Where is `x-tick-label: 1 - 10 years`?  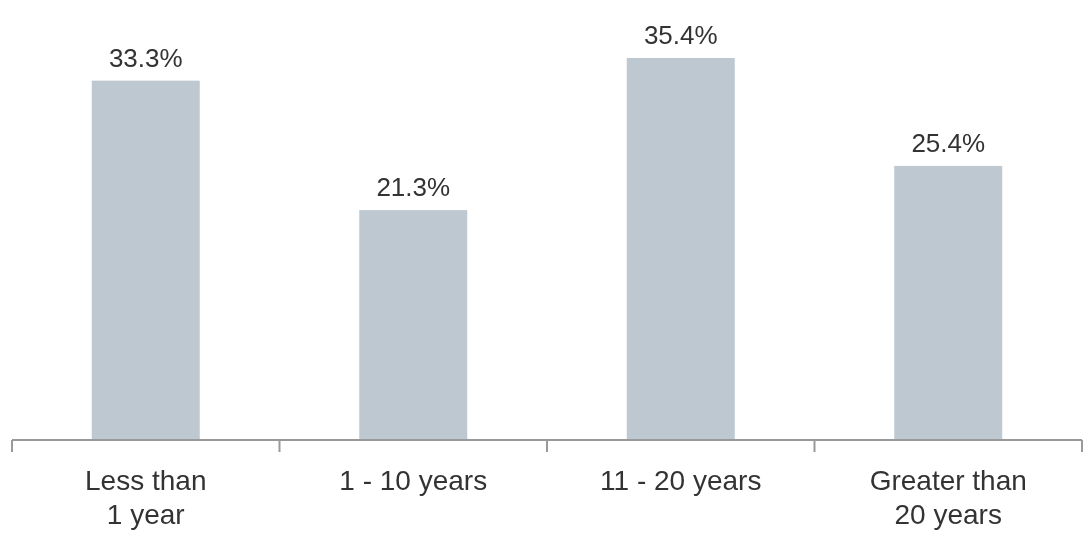
x-tick-label: 1 - 10 years is located at coordinates (413, 480).